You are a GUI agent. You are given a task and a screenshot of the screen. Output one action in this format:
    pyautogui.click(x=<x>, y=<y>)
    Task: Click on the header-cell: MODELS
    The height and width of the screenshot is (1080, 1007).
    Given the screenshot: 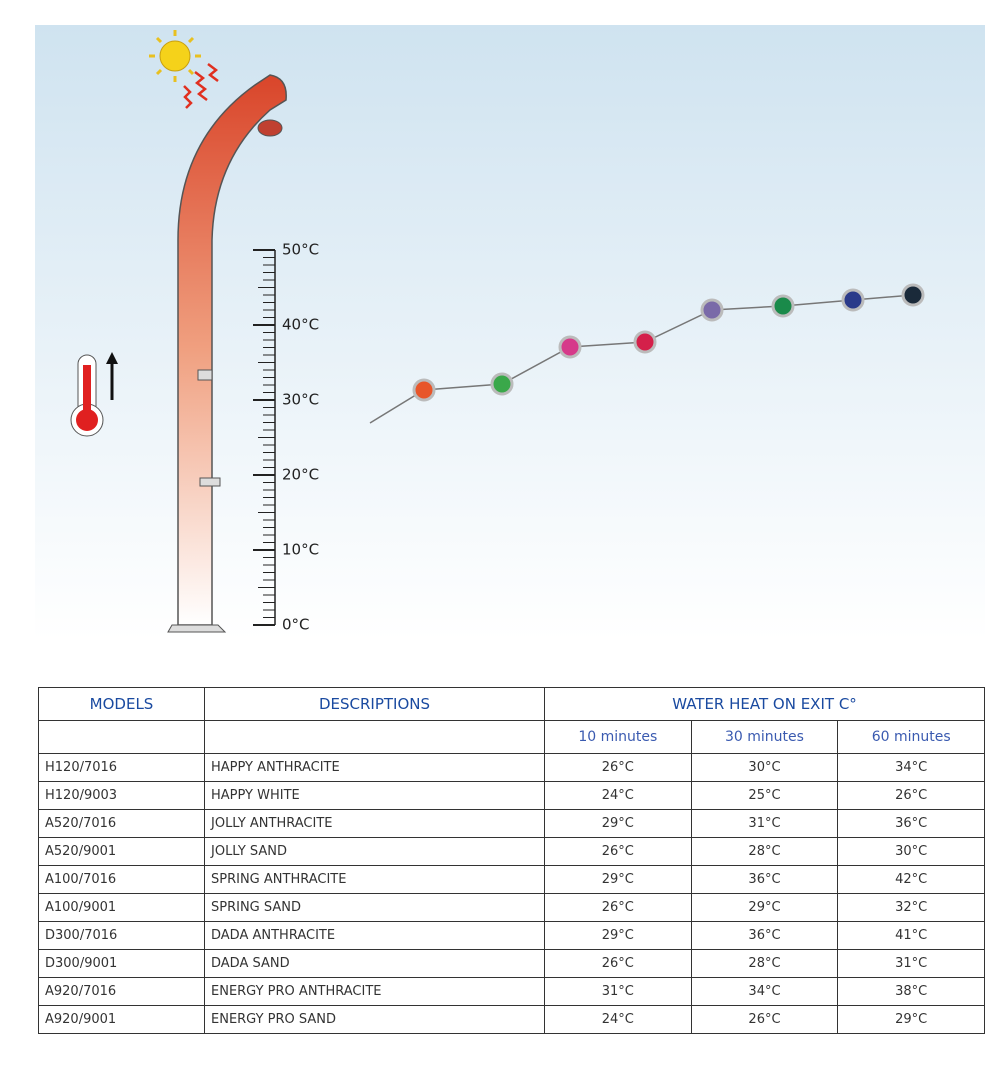 What is the action you would take?
    pyautogui.click(x=121, y=704)
    